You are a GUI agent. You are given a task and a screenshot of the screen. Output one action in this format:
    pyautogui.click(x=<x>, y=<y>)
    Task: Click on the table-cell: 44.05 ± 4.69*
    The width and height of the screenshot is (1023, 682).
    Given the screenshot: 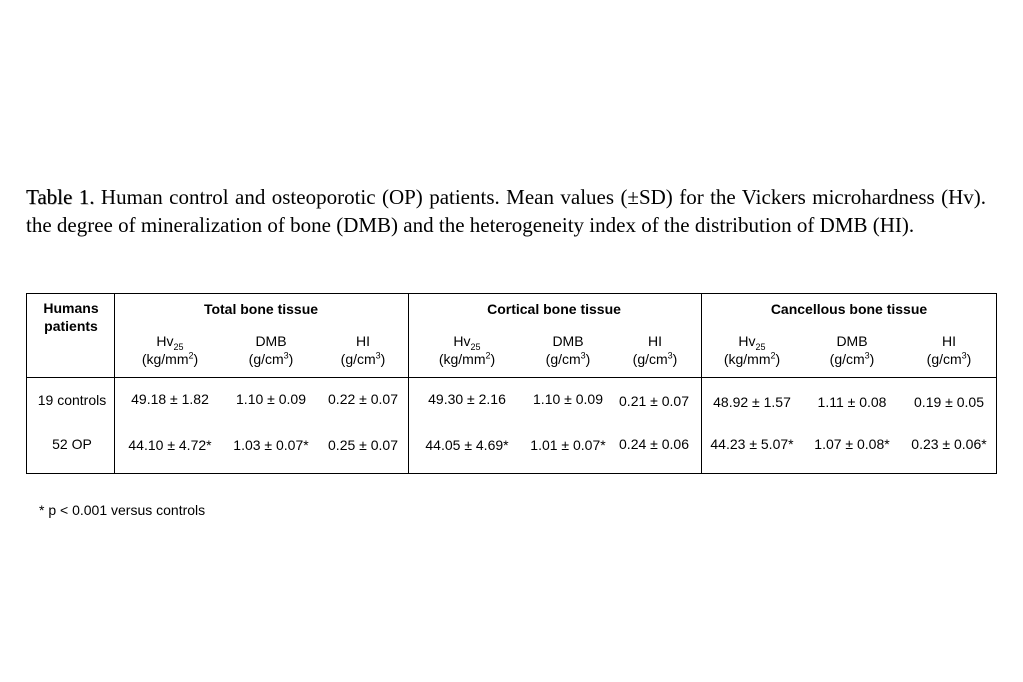 What is the action you would take?
    pyautogui.click(x=467, y=445)
    